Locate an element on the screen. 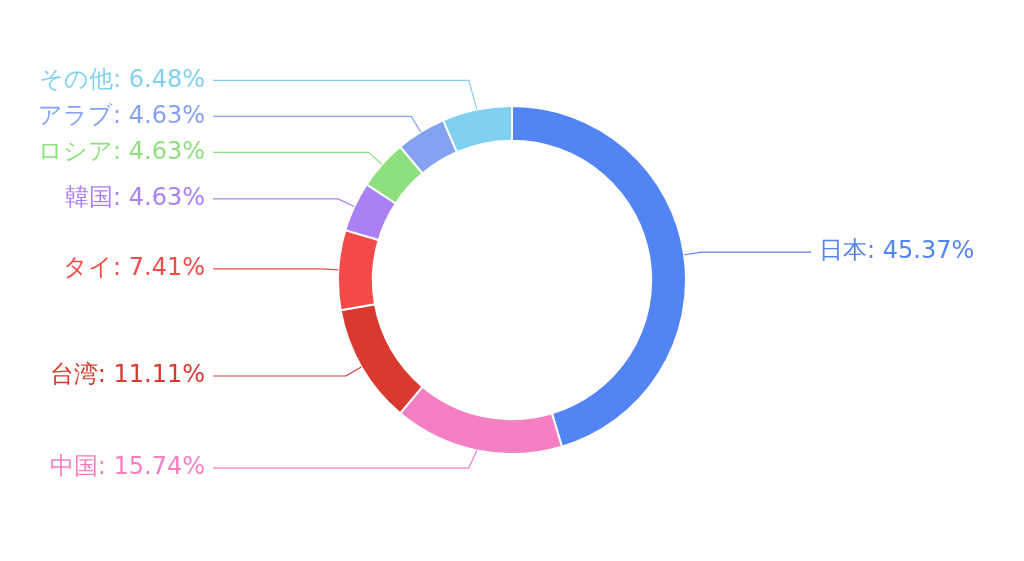 The width and height of the screenshot is (1024, 561). slice-label: 日本: 45.37% is located at coordinates (897, 250).